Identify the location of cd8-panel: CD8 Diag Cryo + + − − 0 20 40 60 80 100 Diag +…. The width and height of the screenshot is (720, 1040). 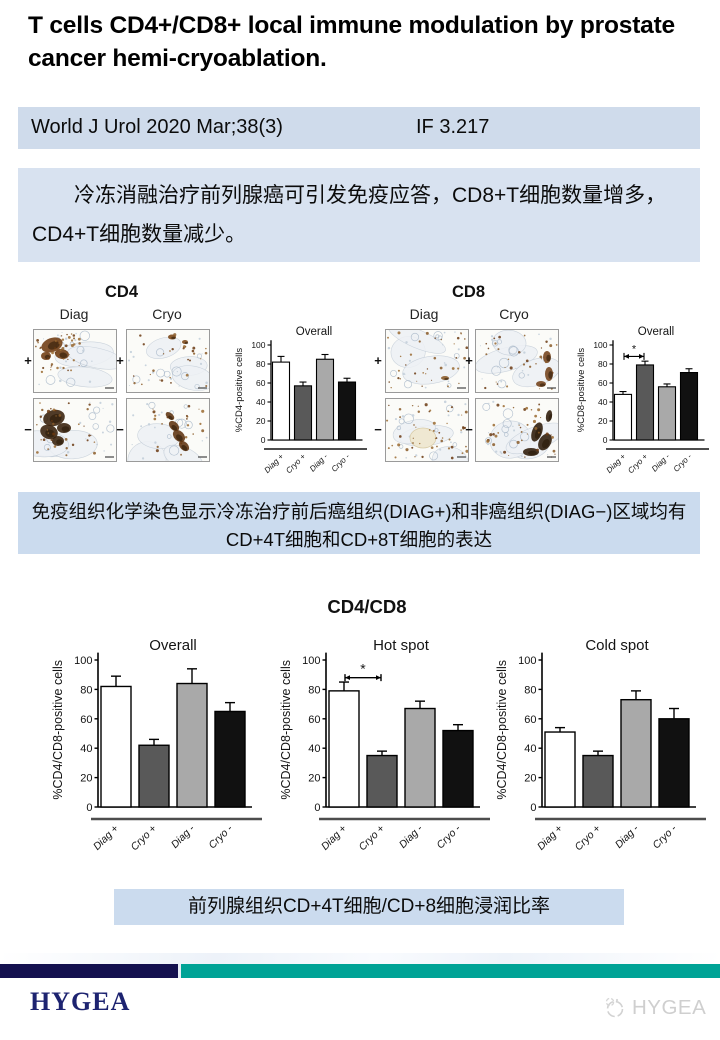
(537, 385).